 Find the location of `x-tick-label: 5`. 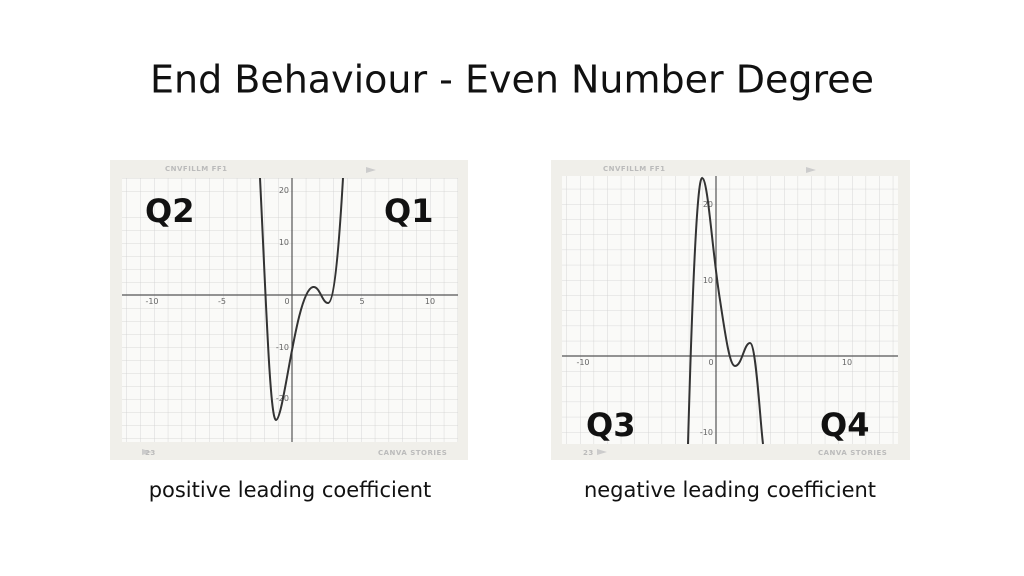

x-tick-label: 5 is located at coordinates (361, 301).